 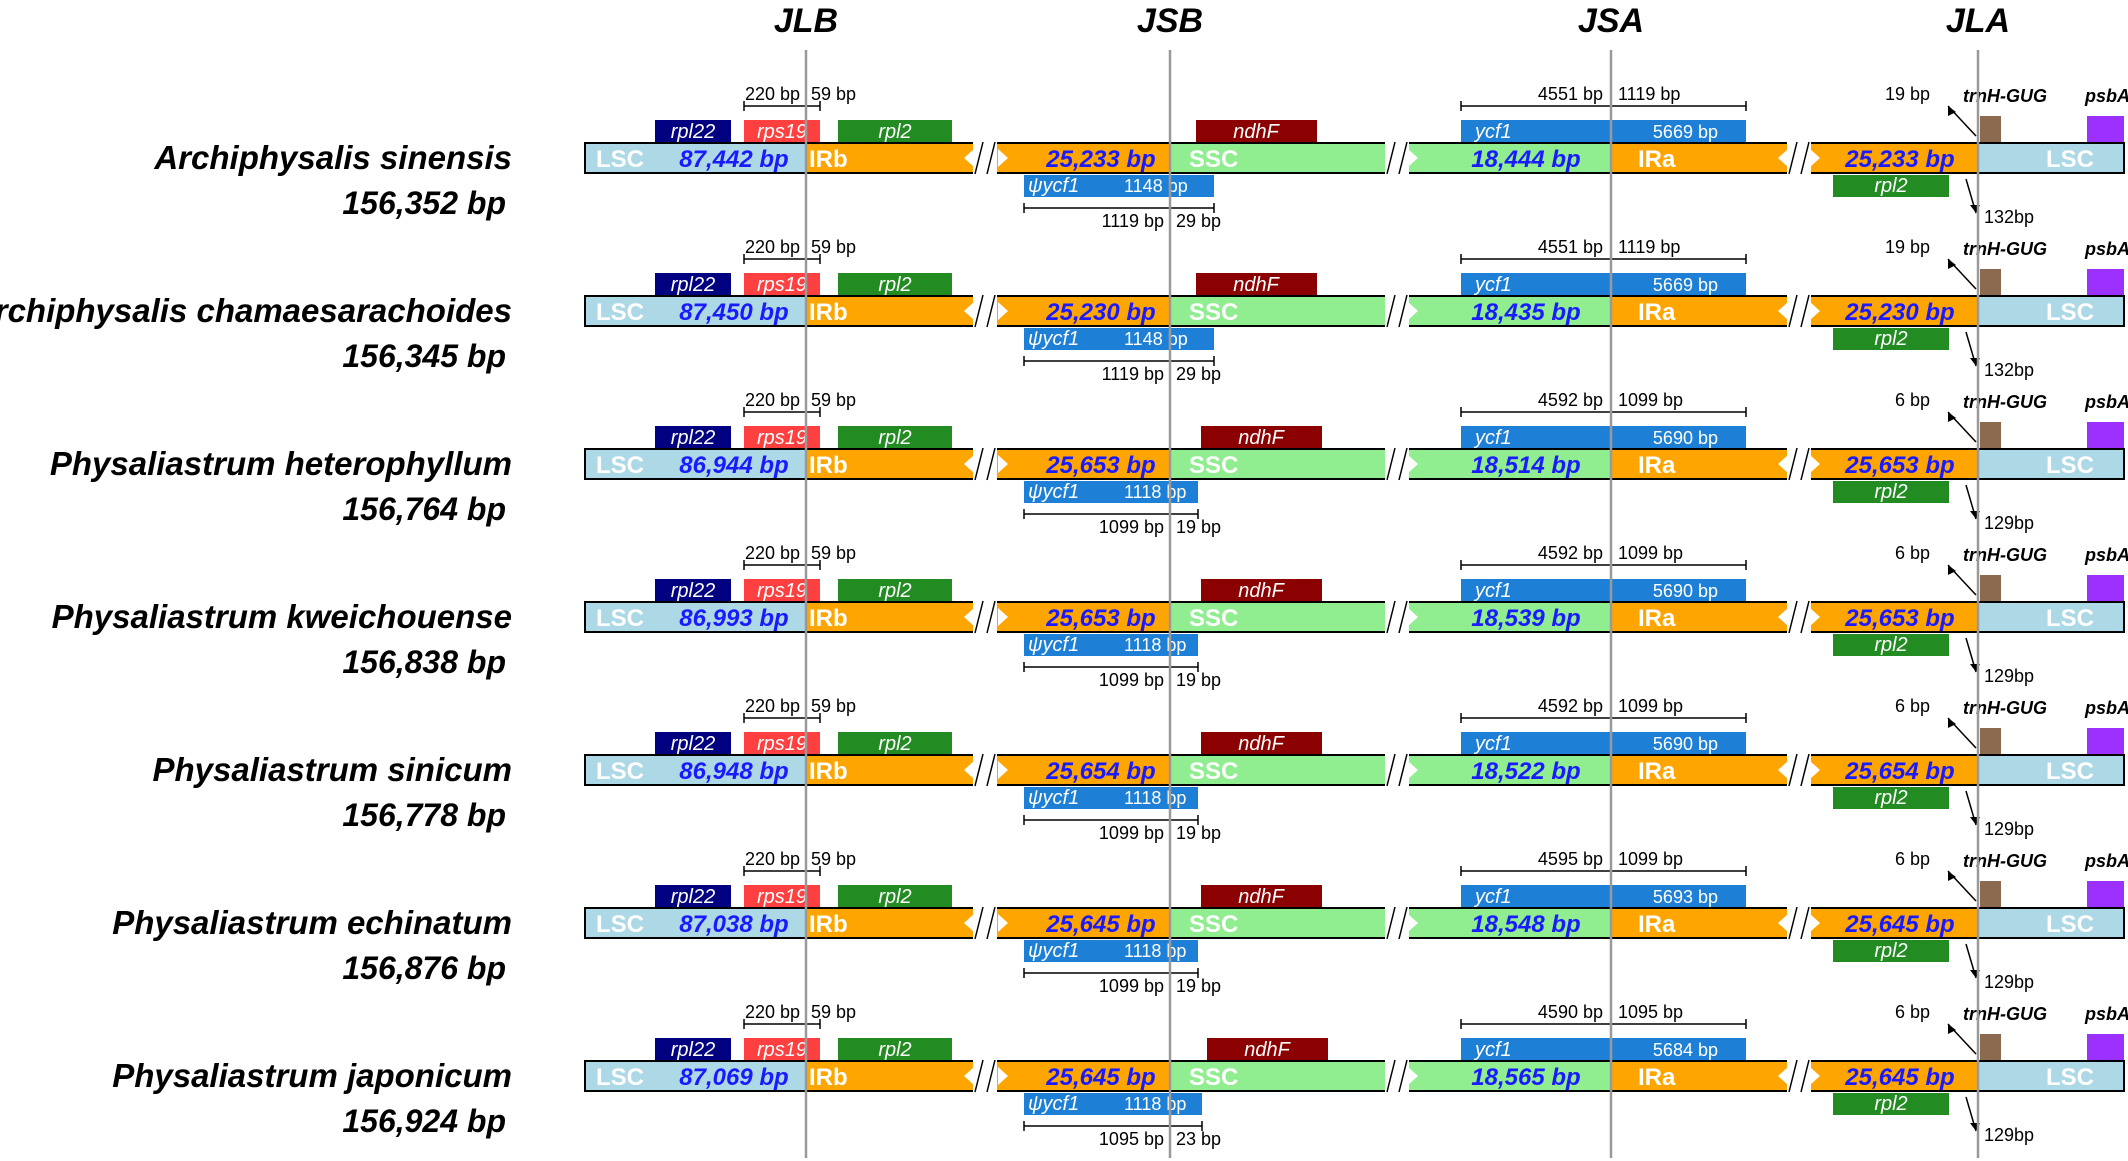 What do you see at coordinates (1155, 798) in the screenshot?
I see `psi-ycf1-length: 1118 bp` at bounding box center [1155, 798].